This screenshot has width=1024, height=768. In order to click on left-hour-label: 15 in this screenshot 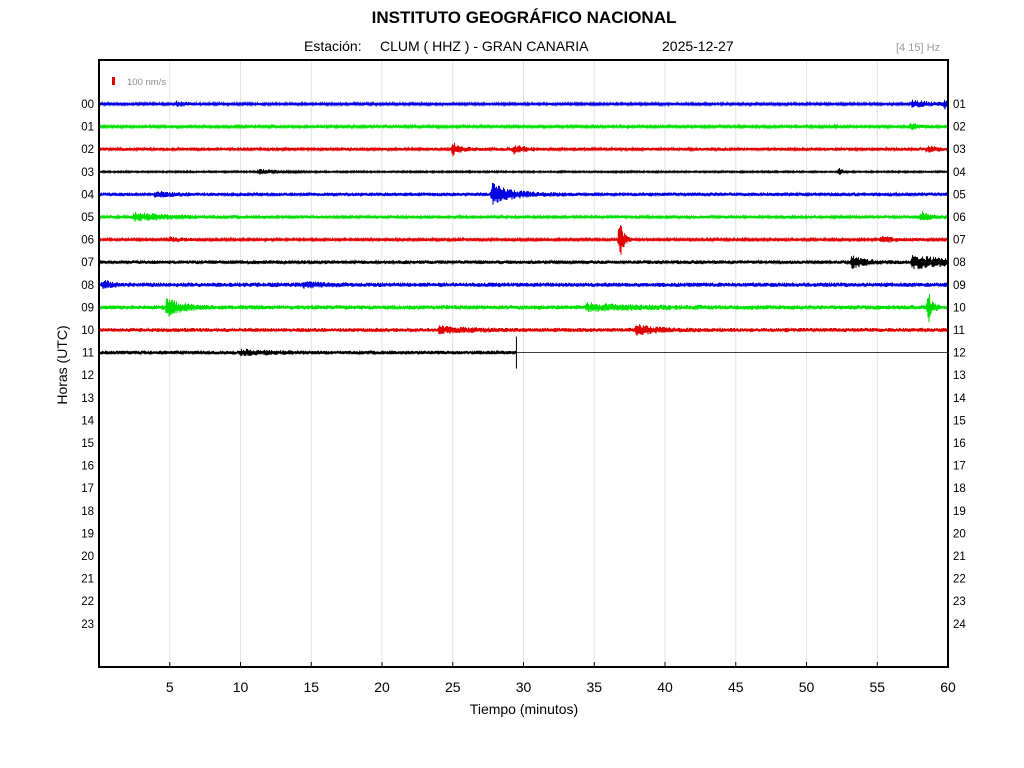, I will do `click(87, 444)`.